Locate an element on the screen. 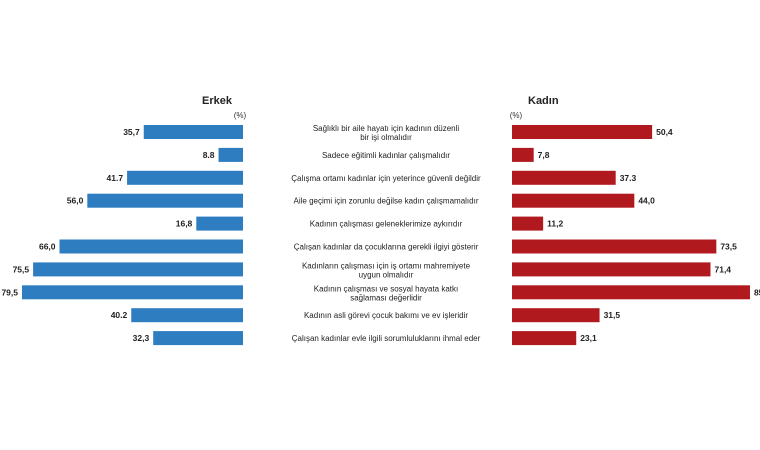  kadin-value-label: 85,6 is located at coordinates (757, 292).